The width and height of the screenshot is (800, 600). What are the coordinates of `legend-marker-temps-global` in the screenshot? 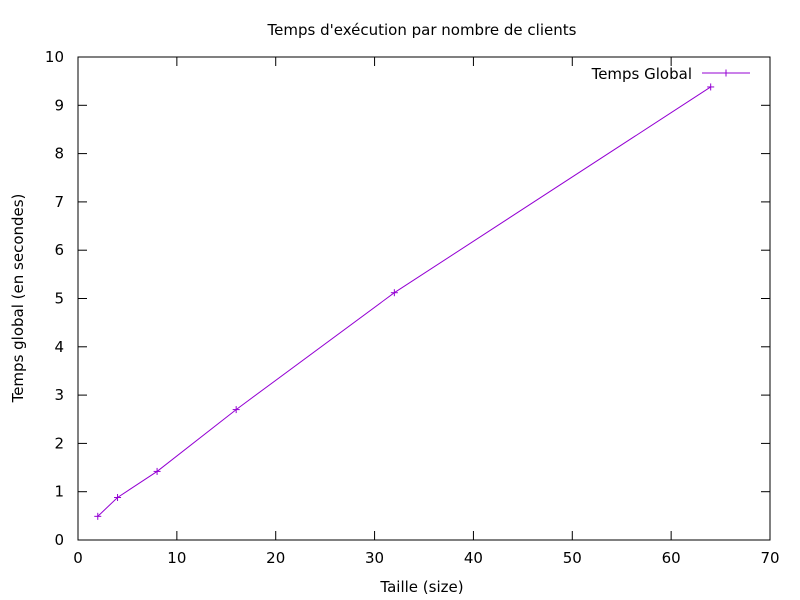 It's located at (726, 73).